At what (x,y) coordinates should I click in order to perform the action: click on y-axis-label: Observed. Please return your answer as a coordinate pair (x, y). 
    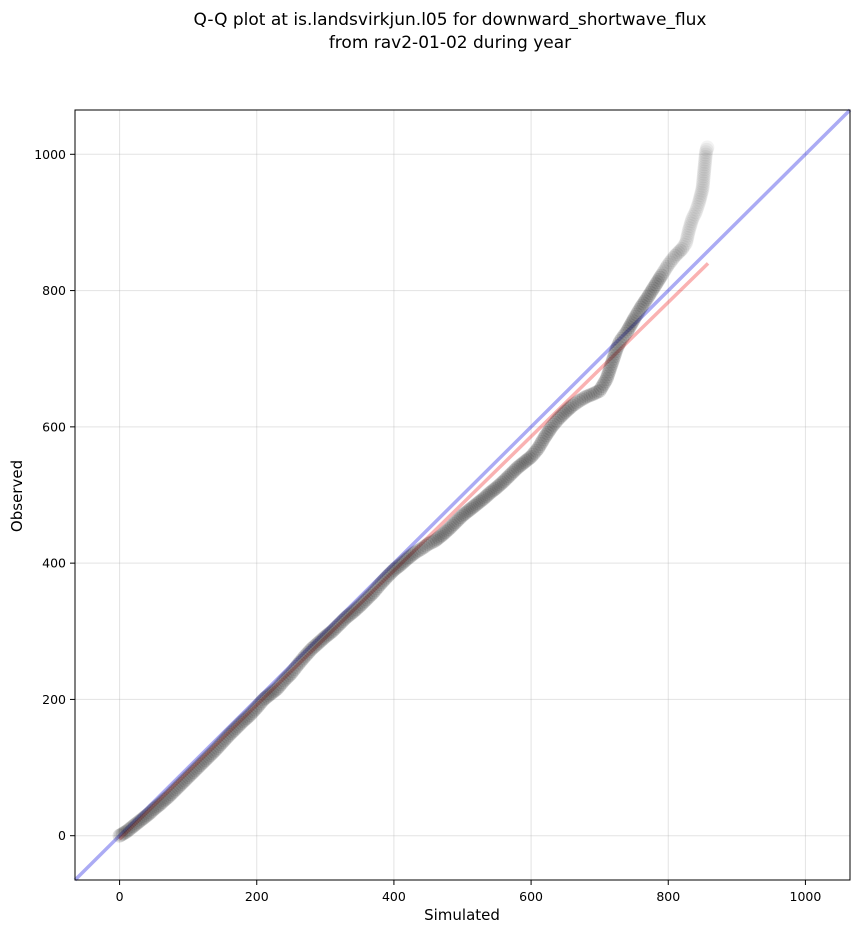
    Looking at the image, I should click on (17, 496).